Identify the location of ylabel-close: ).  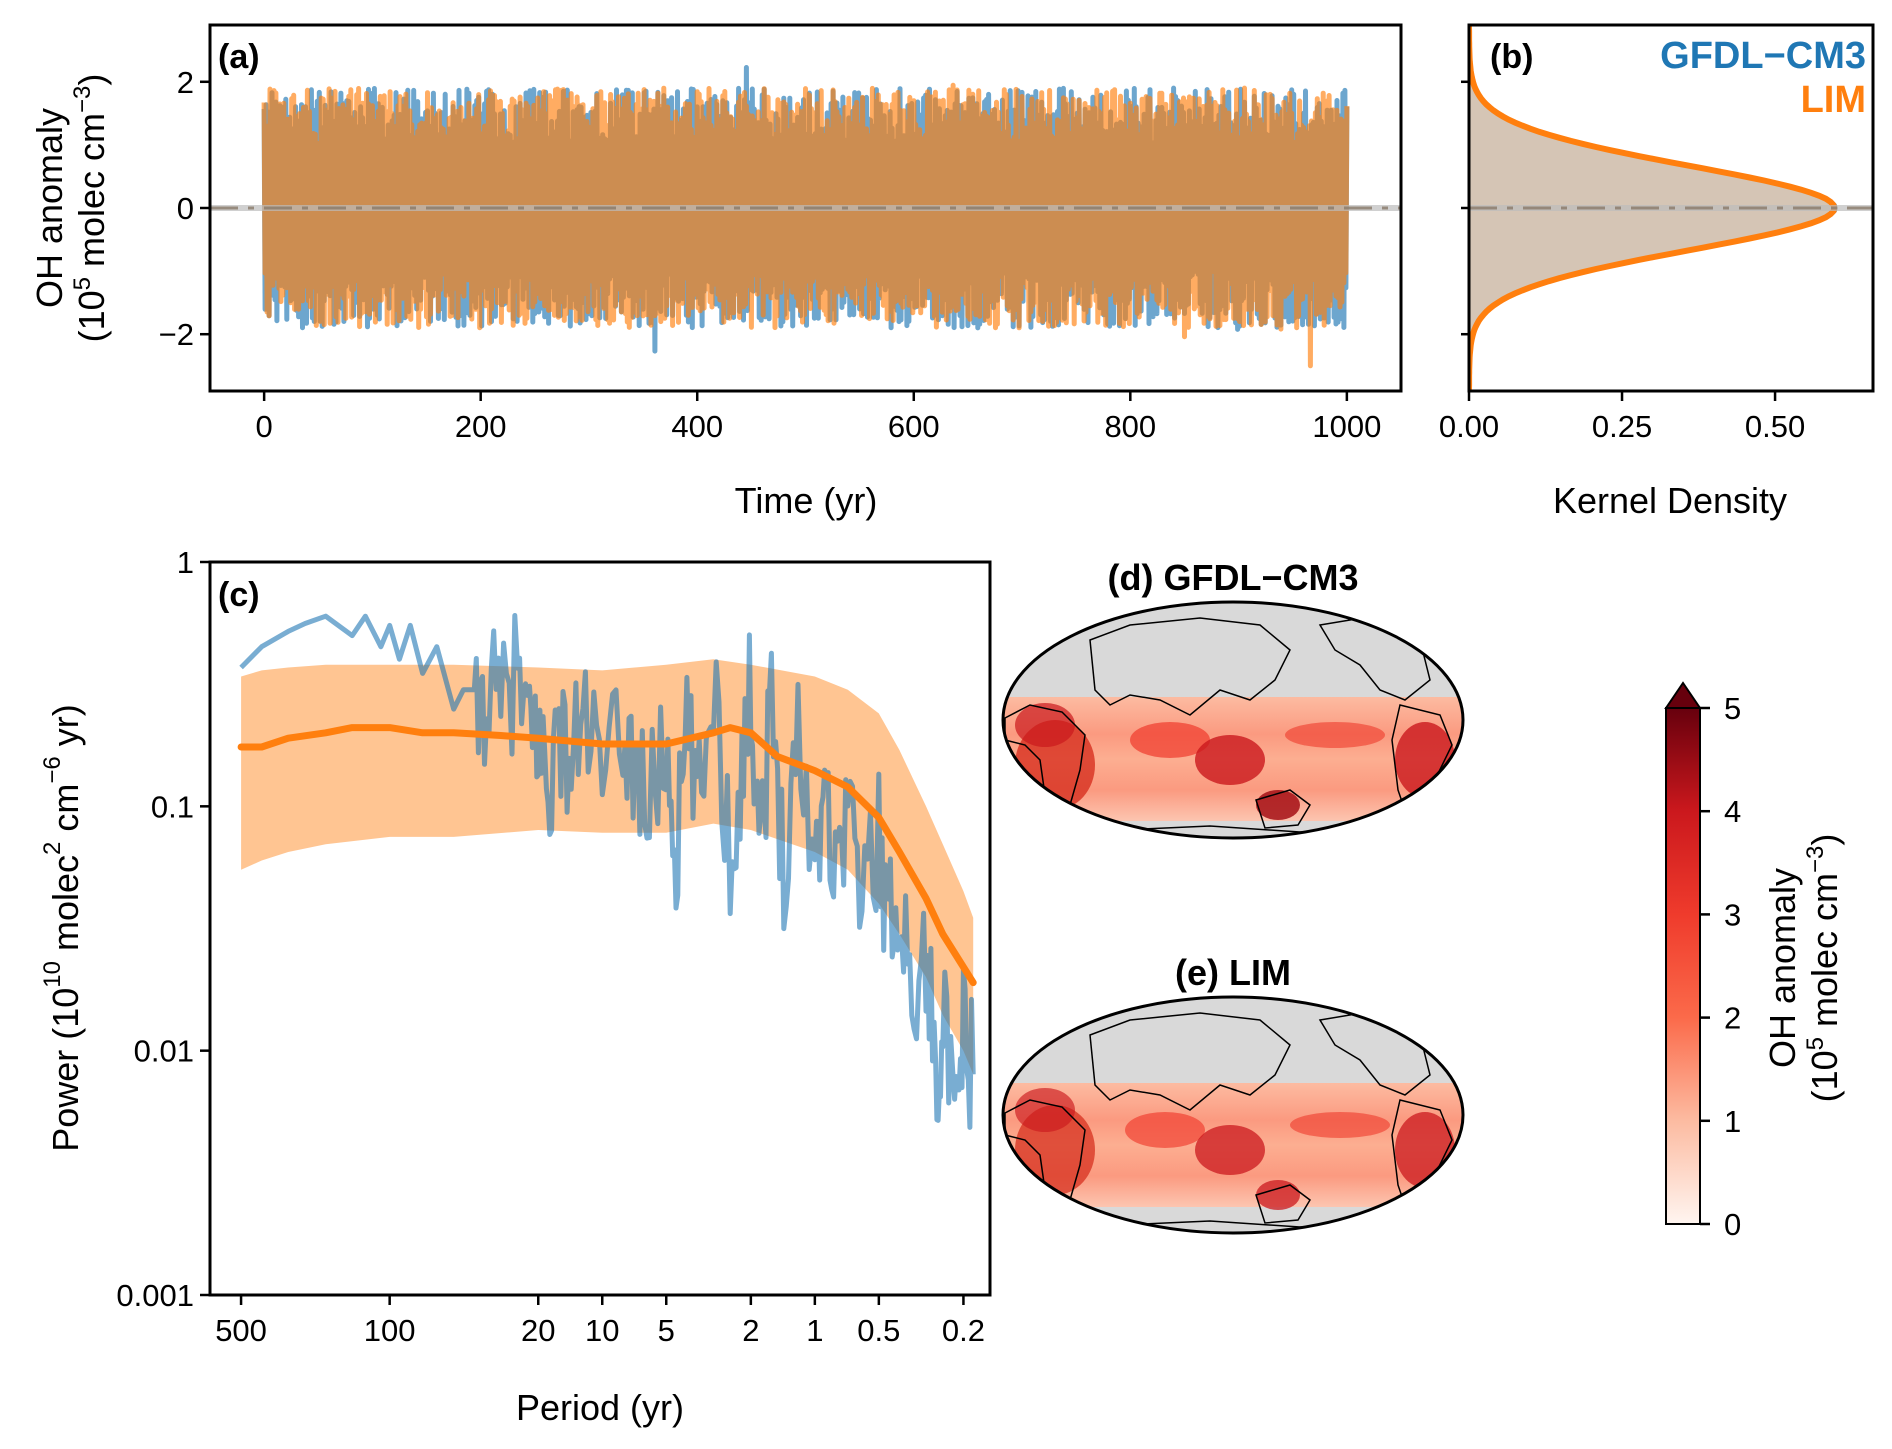
(91, 80).